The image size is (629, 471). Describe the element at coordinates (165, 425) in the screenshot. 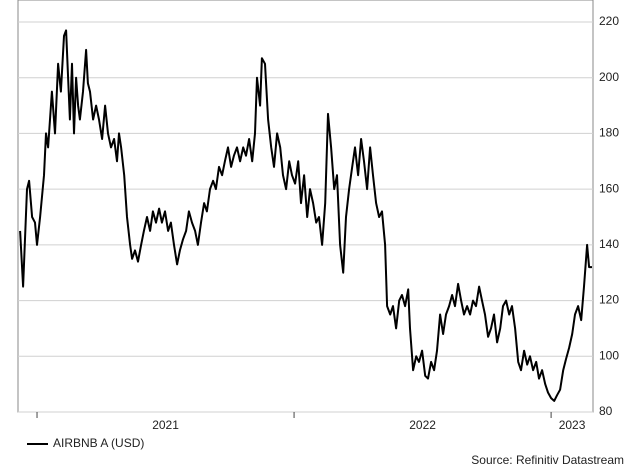

I see `x-tick-label: 2021` at that location.